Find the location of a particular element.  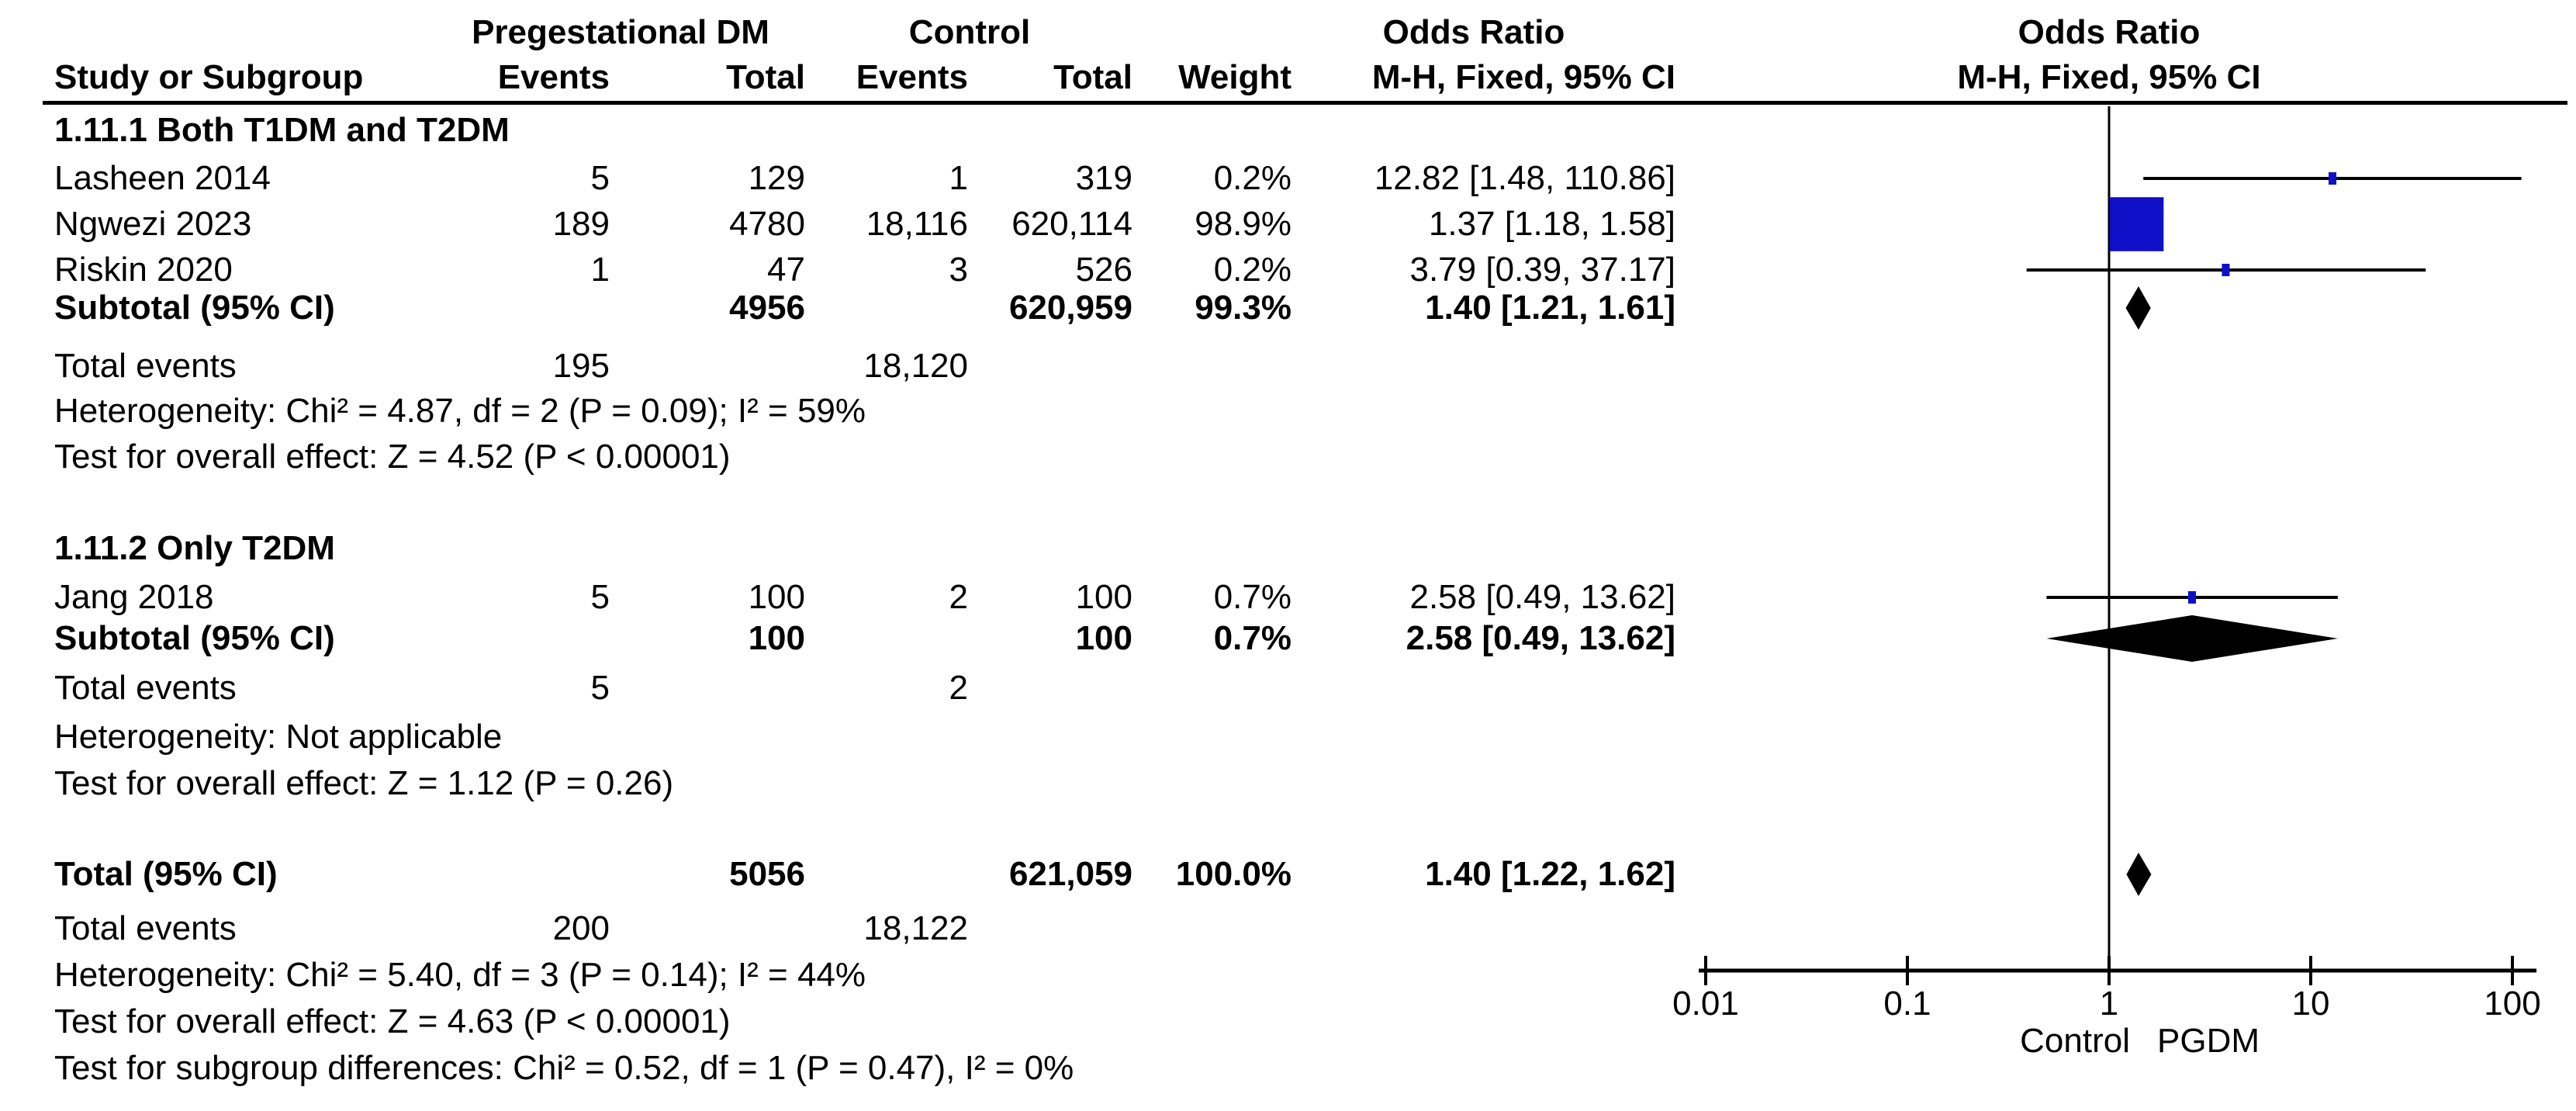

total-events-control: 18,120 is located at coordinates (915, 366).